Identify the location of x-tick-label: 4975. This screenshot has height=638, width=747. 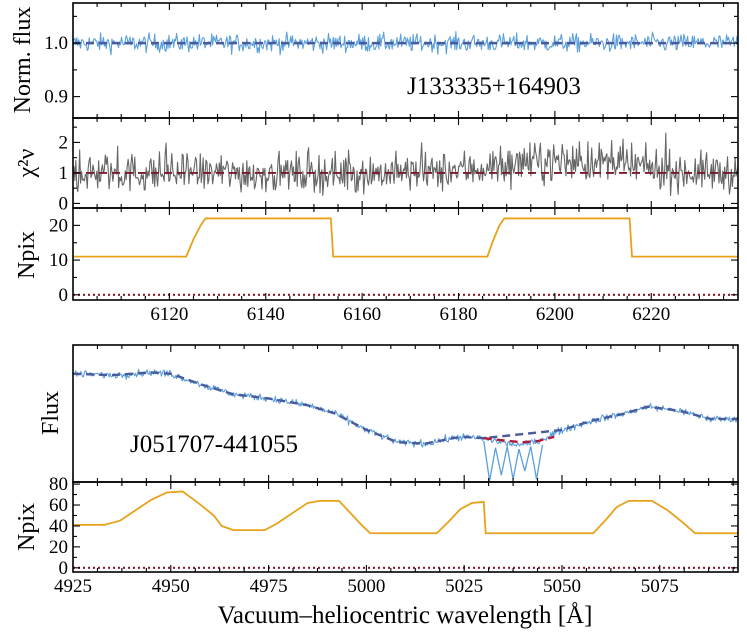
(269, 586).